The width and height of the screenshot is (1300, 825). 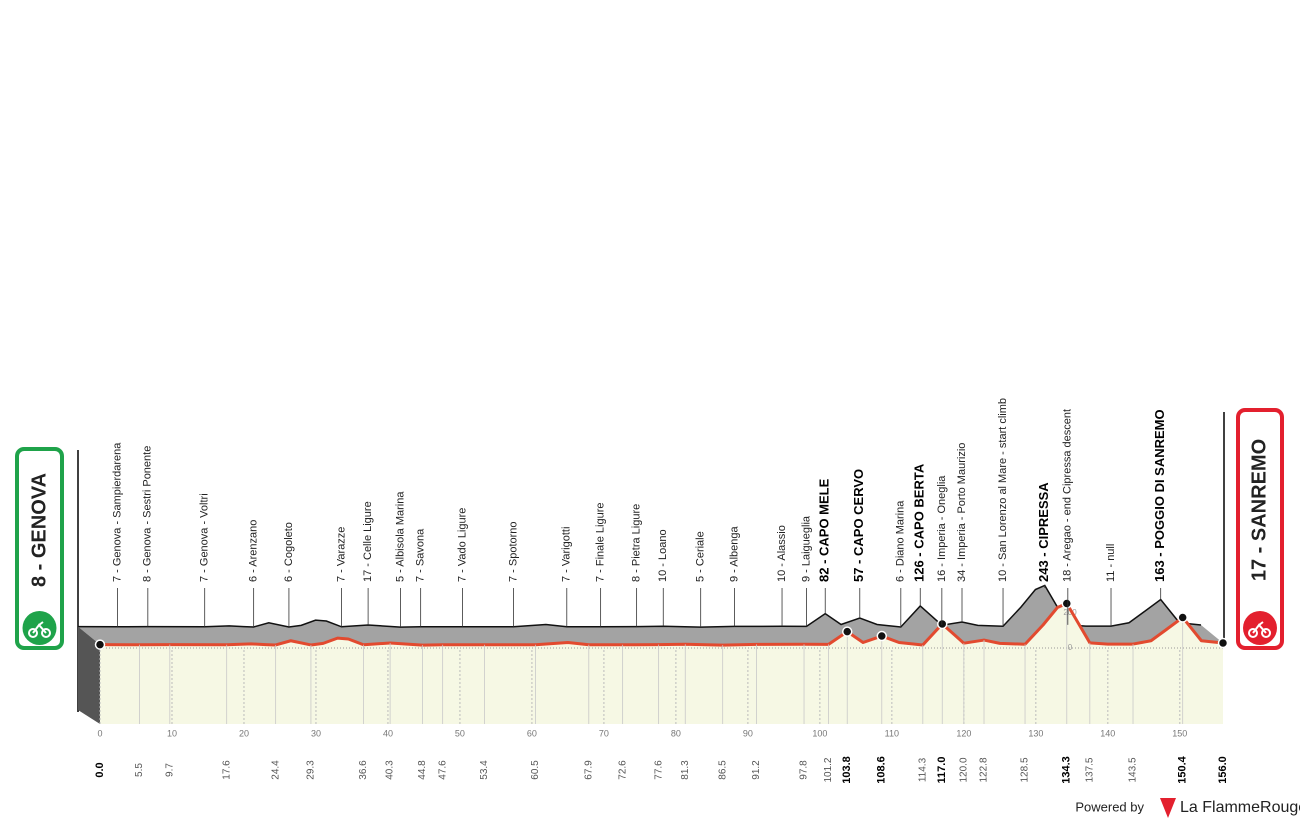 I want to click on brand-logo, so click(x=1168, y=808).